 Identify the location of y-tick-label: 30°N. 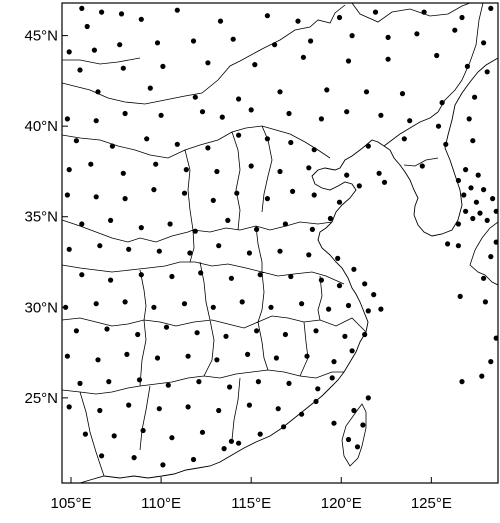
(41, 307).